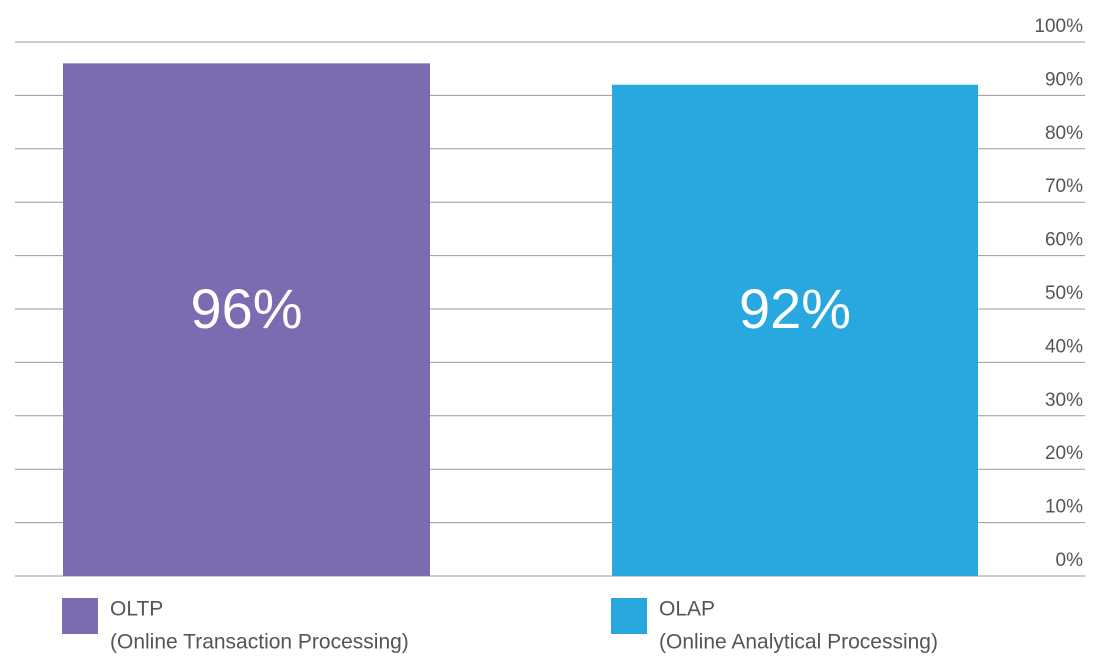 The image size is (1099, 658). What do you see at coordinates (1064, 186) in the screenshot?
I see `y-tick-label: 70%` at bounding box center [1064, 186].